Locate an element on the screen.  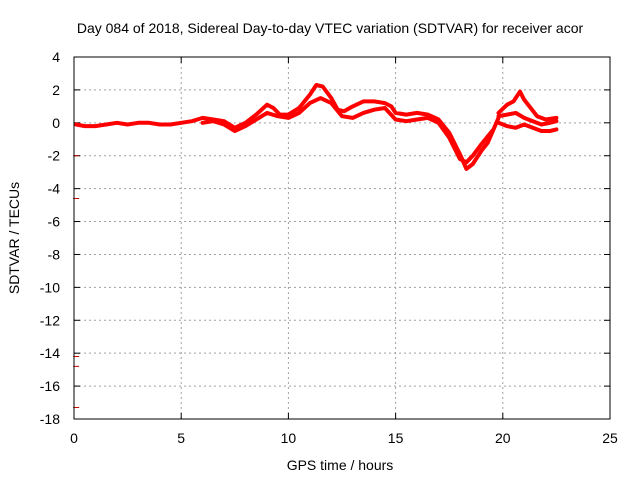
x-axis-label: GPS time / hours is located at coordinates (340, 465).